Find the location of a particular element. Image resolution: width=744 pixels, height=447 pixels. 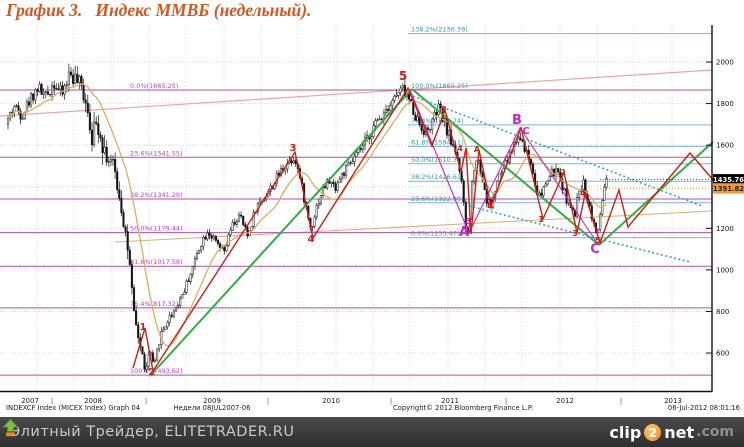

svg-text: 38.2%(1341.29) is located at coordinates (156, 195).